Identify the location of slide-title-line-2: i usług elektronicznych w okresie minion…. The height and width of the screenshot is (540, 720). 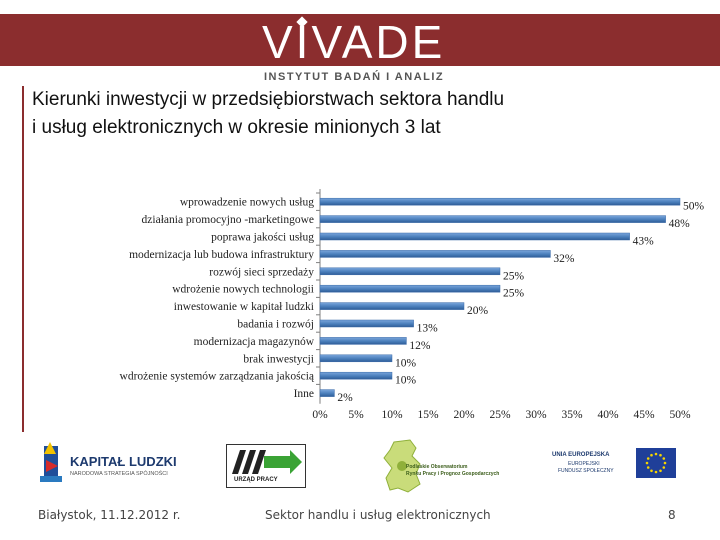
(236, 127).